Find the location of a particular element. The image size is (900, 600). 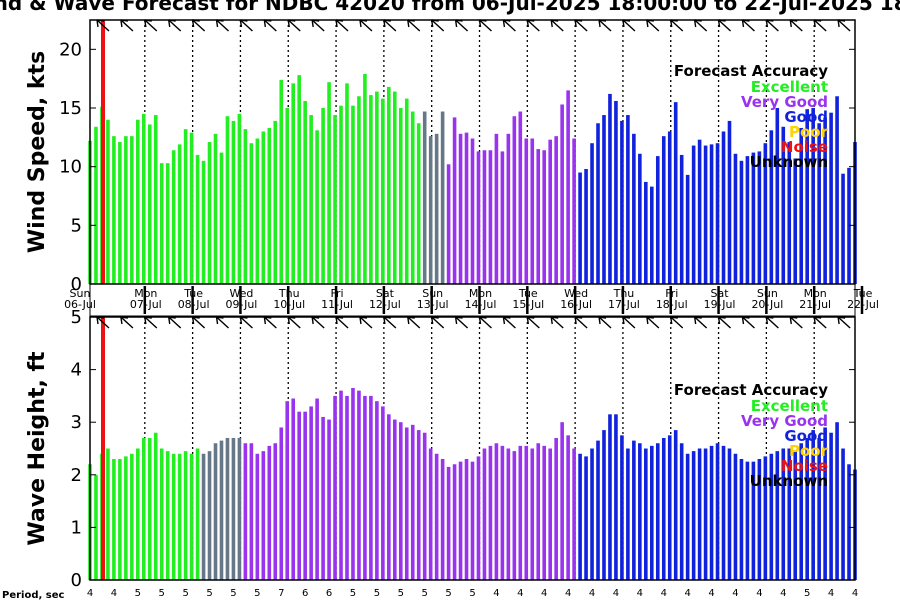

day-label-date: 06-Jul is located at coordinates (80, 304).